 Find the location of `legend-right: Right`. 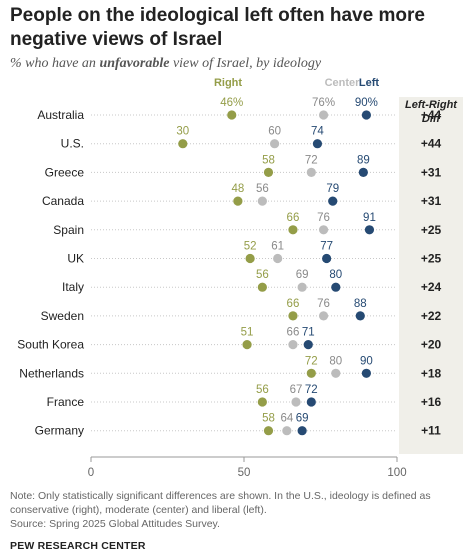

legend-right: Right is located at coordinates (228, 83).